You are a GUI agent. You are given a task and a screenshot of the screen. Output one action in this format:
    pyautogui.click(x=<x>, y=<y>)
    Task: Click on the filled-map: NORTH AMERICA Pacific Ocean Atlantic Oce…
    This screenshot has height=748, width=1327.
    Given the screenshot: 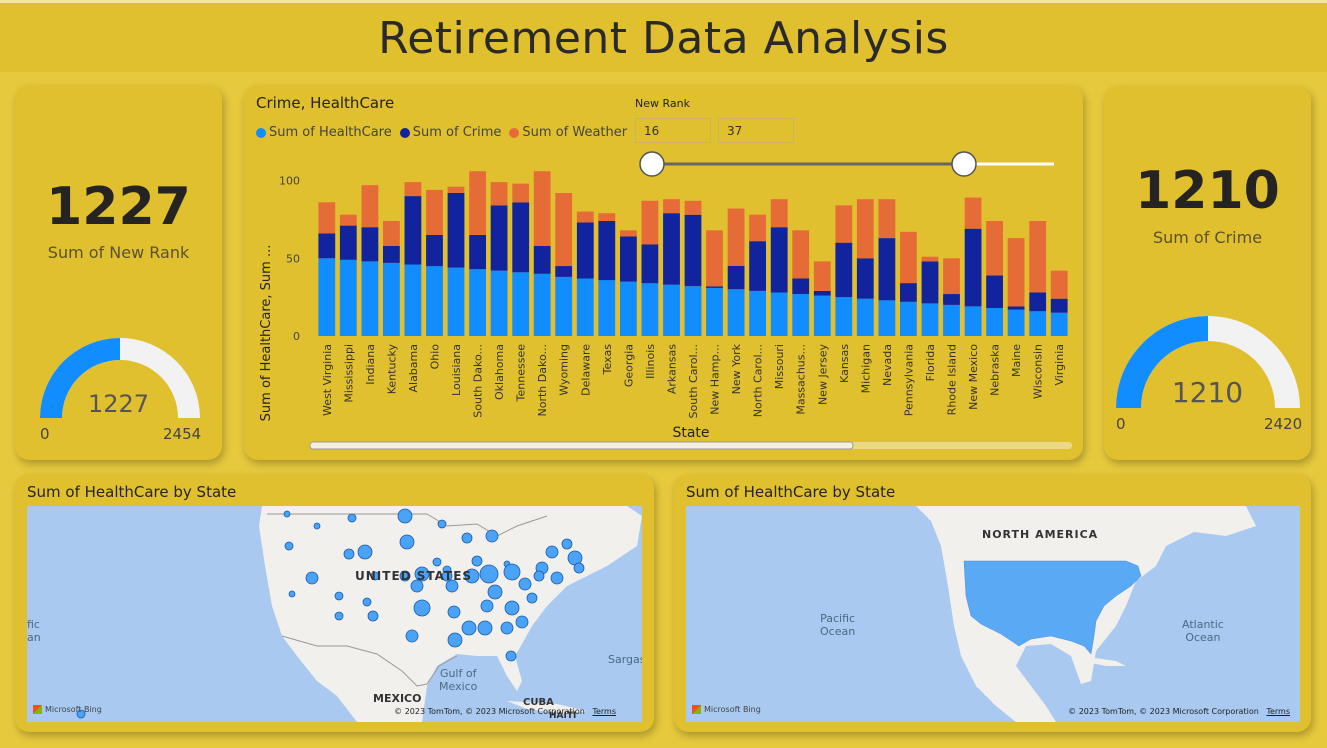 What is the action you would take?
    pyautogui.click(x=993, y=614)
    